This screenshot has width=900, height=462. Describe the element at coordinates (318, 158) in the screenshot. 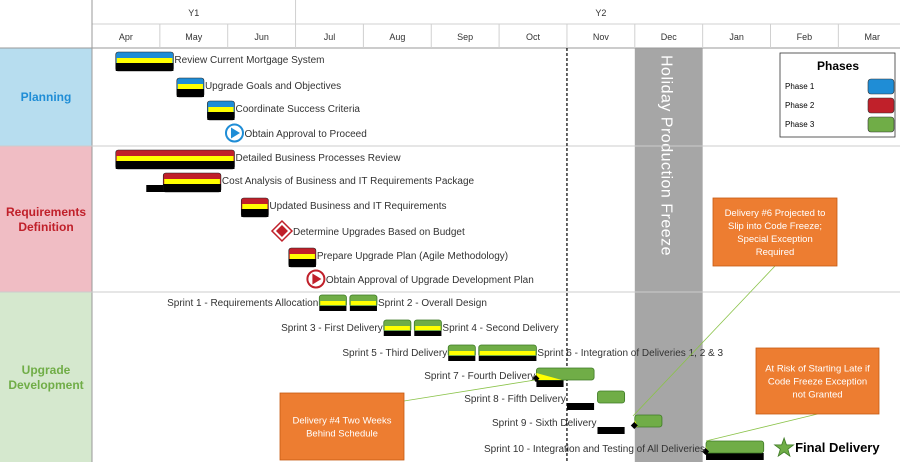

I see `task-label: Detailed Business Processes Review` at that location.